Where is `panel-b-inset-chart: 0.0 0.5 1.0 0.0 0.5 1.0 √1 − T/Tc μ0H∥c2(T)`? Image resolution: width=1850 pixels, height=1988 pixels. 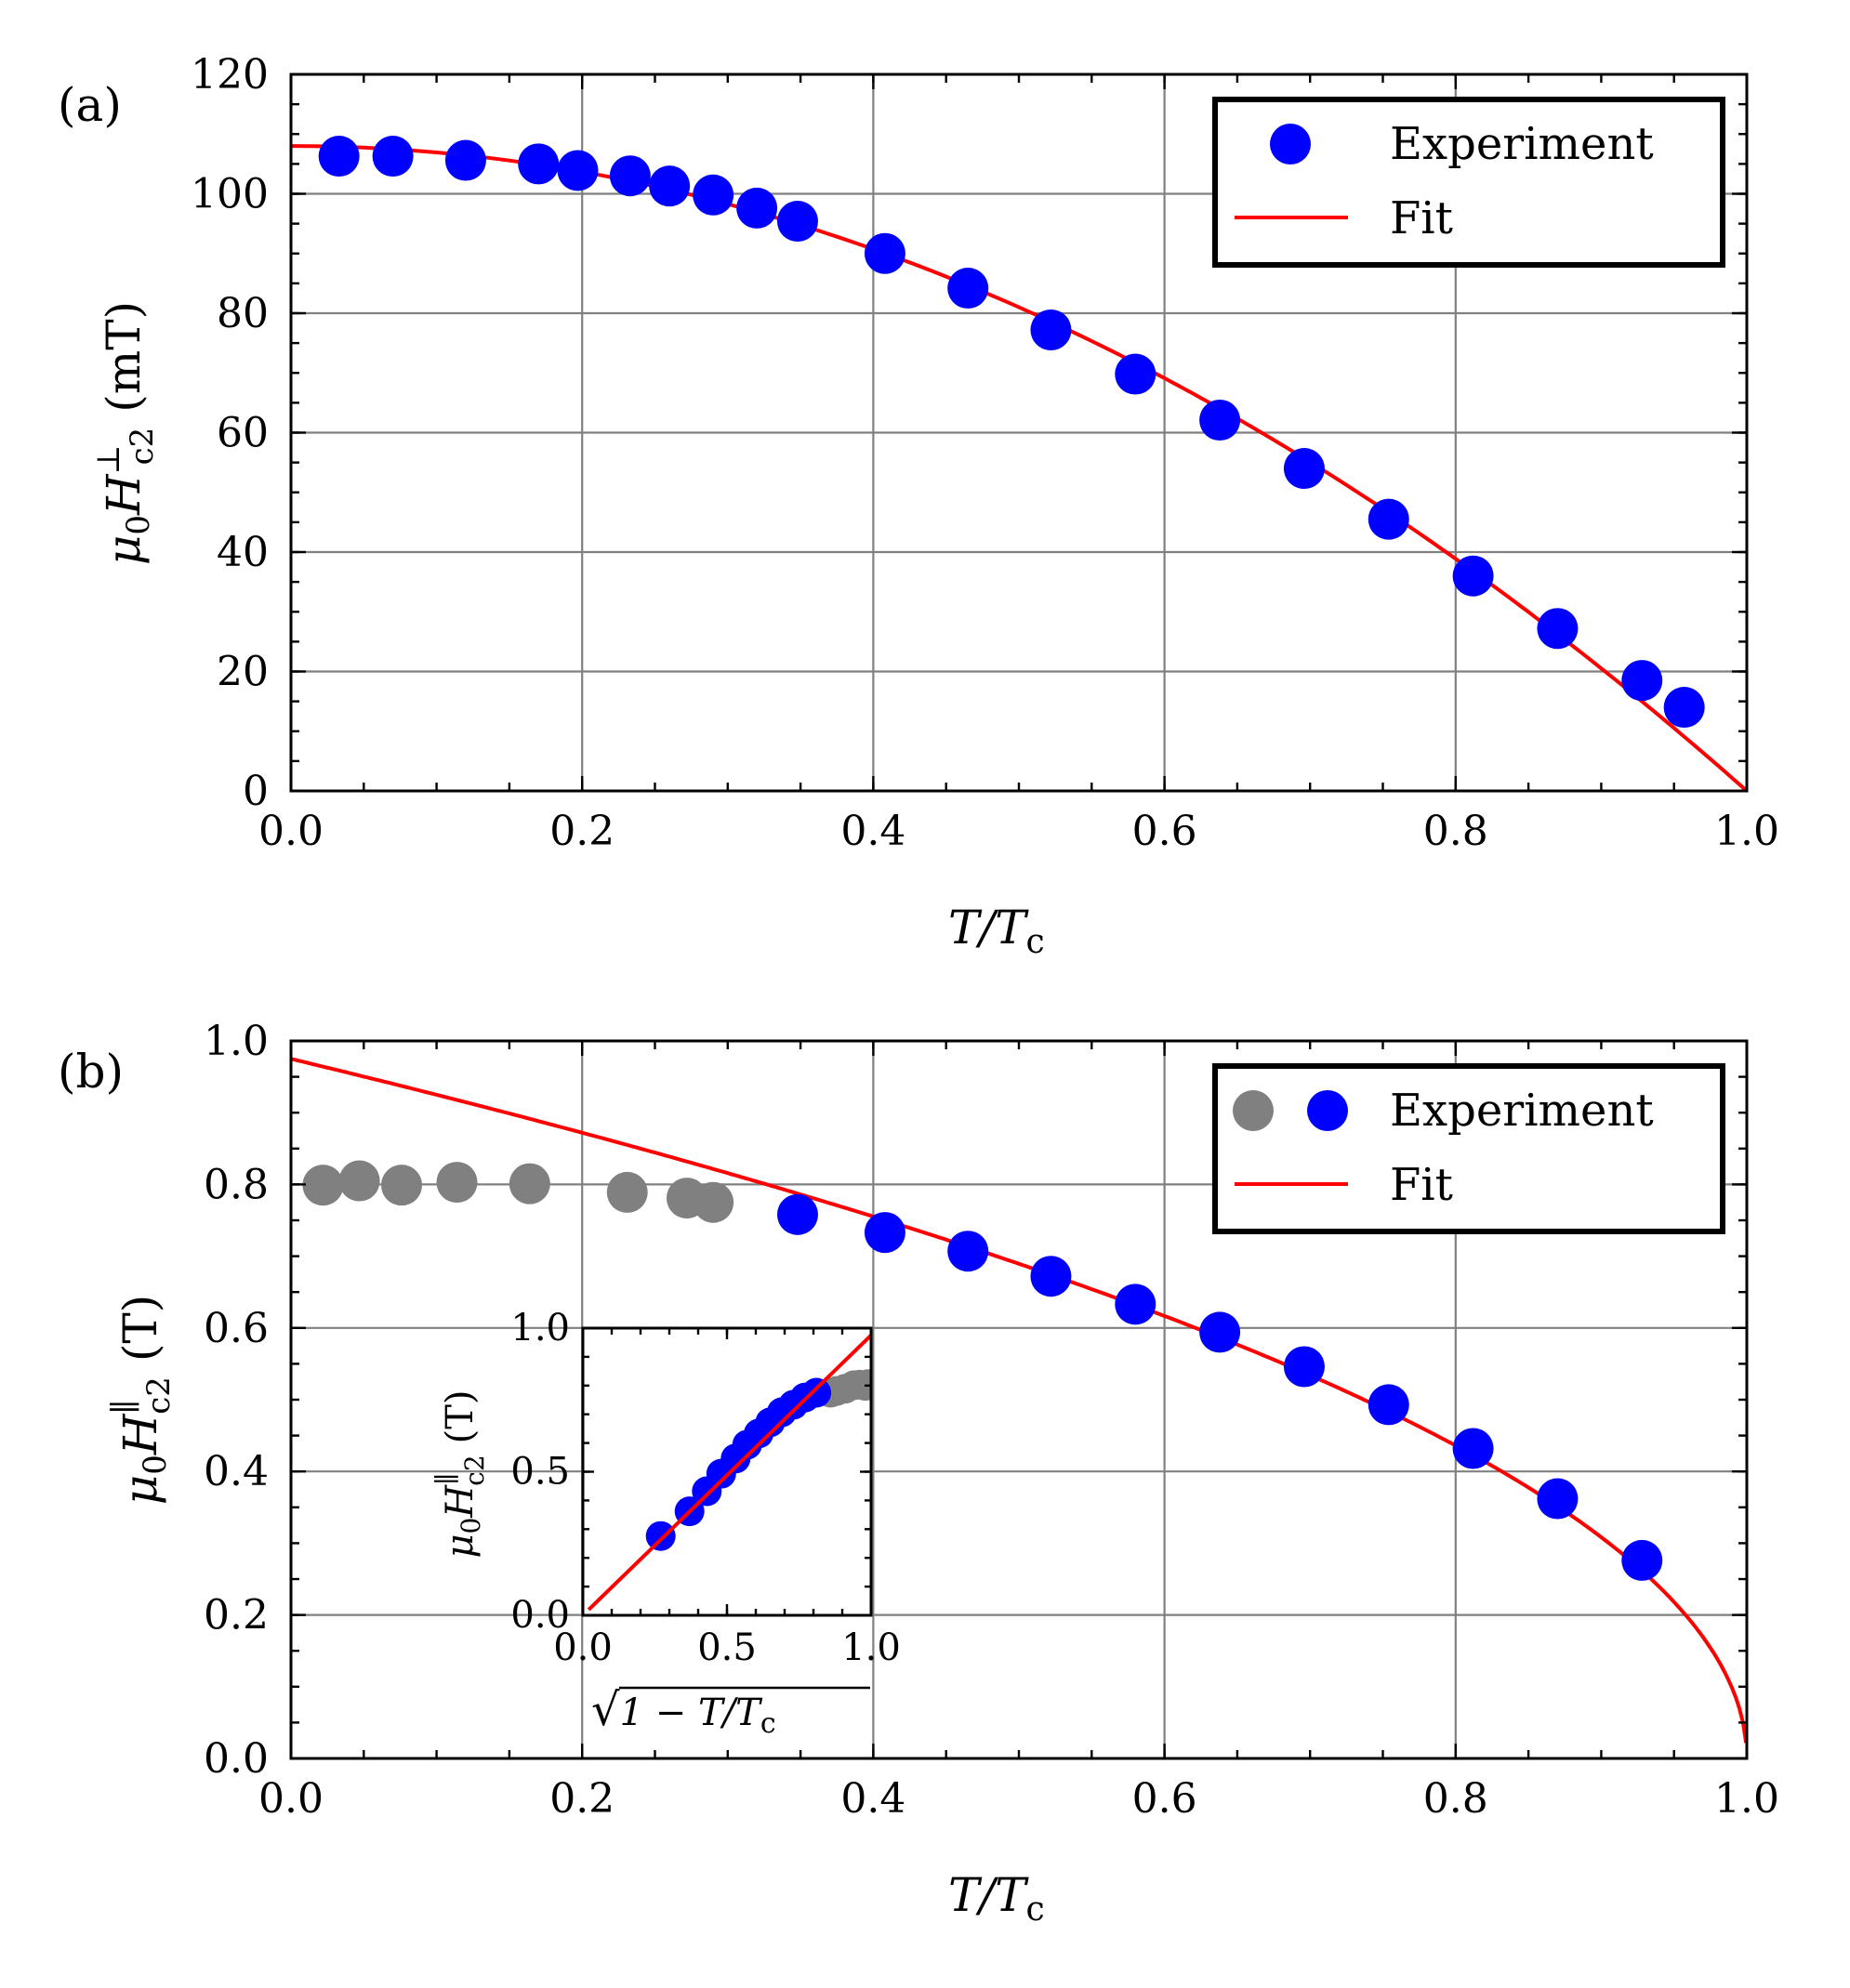
panel-b-inset-chart: 0.0 0.5 1.0 0.0 0.5 1.0 √1 − T/Tc μ0H∥c2(T) is located at coordinates (666, 1523).